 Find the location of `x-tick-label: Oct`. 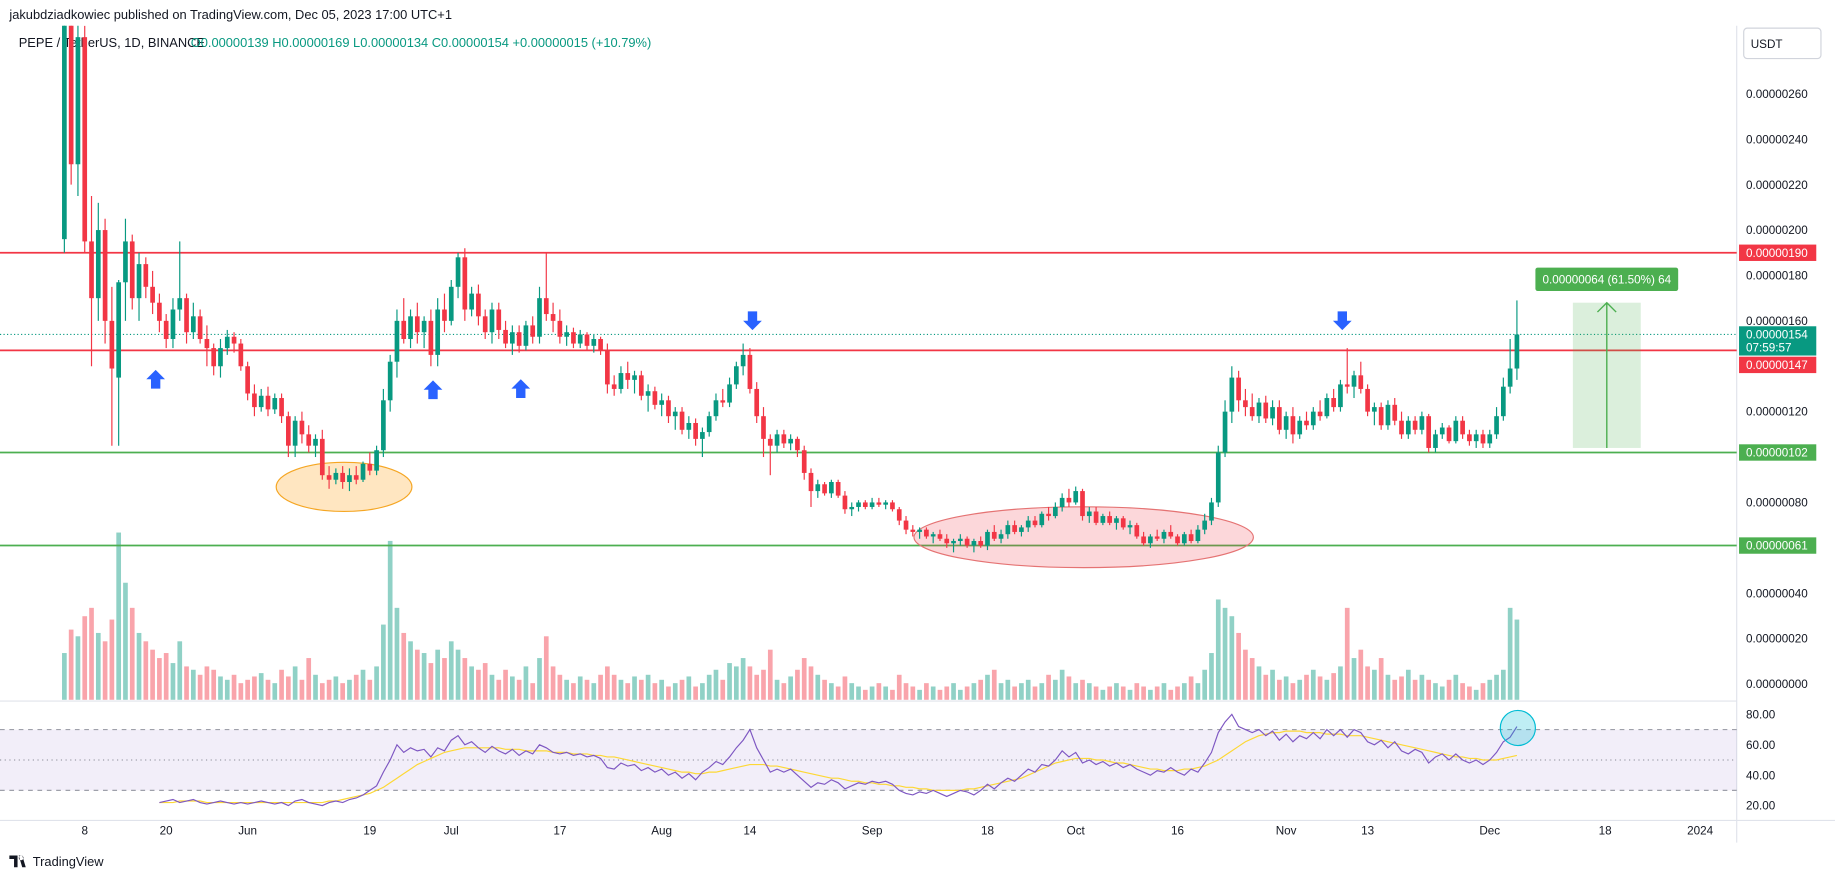

x-tick-label: Oct is located at coordinates (1076, 830).